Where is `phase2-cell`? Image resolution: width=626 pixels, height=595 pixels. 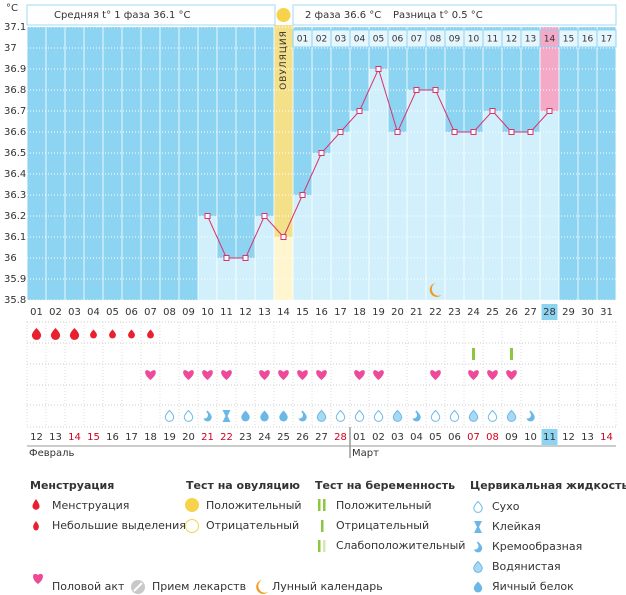 phase2-cell is located at coordinates (606, 38).